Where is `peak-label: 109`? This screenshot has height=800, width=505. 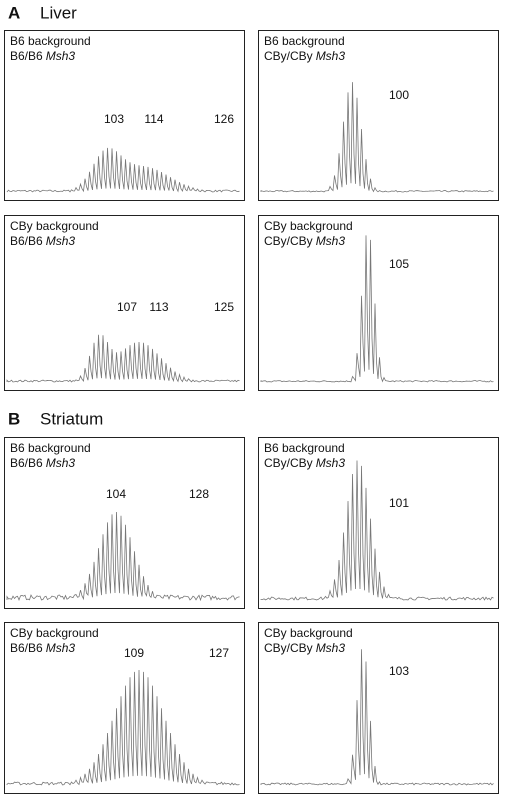 peak-label: 109 is located at coordinates (134, 653).